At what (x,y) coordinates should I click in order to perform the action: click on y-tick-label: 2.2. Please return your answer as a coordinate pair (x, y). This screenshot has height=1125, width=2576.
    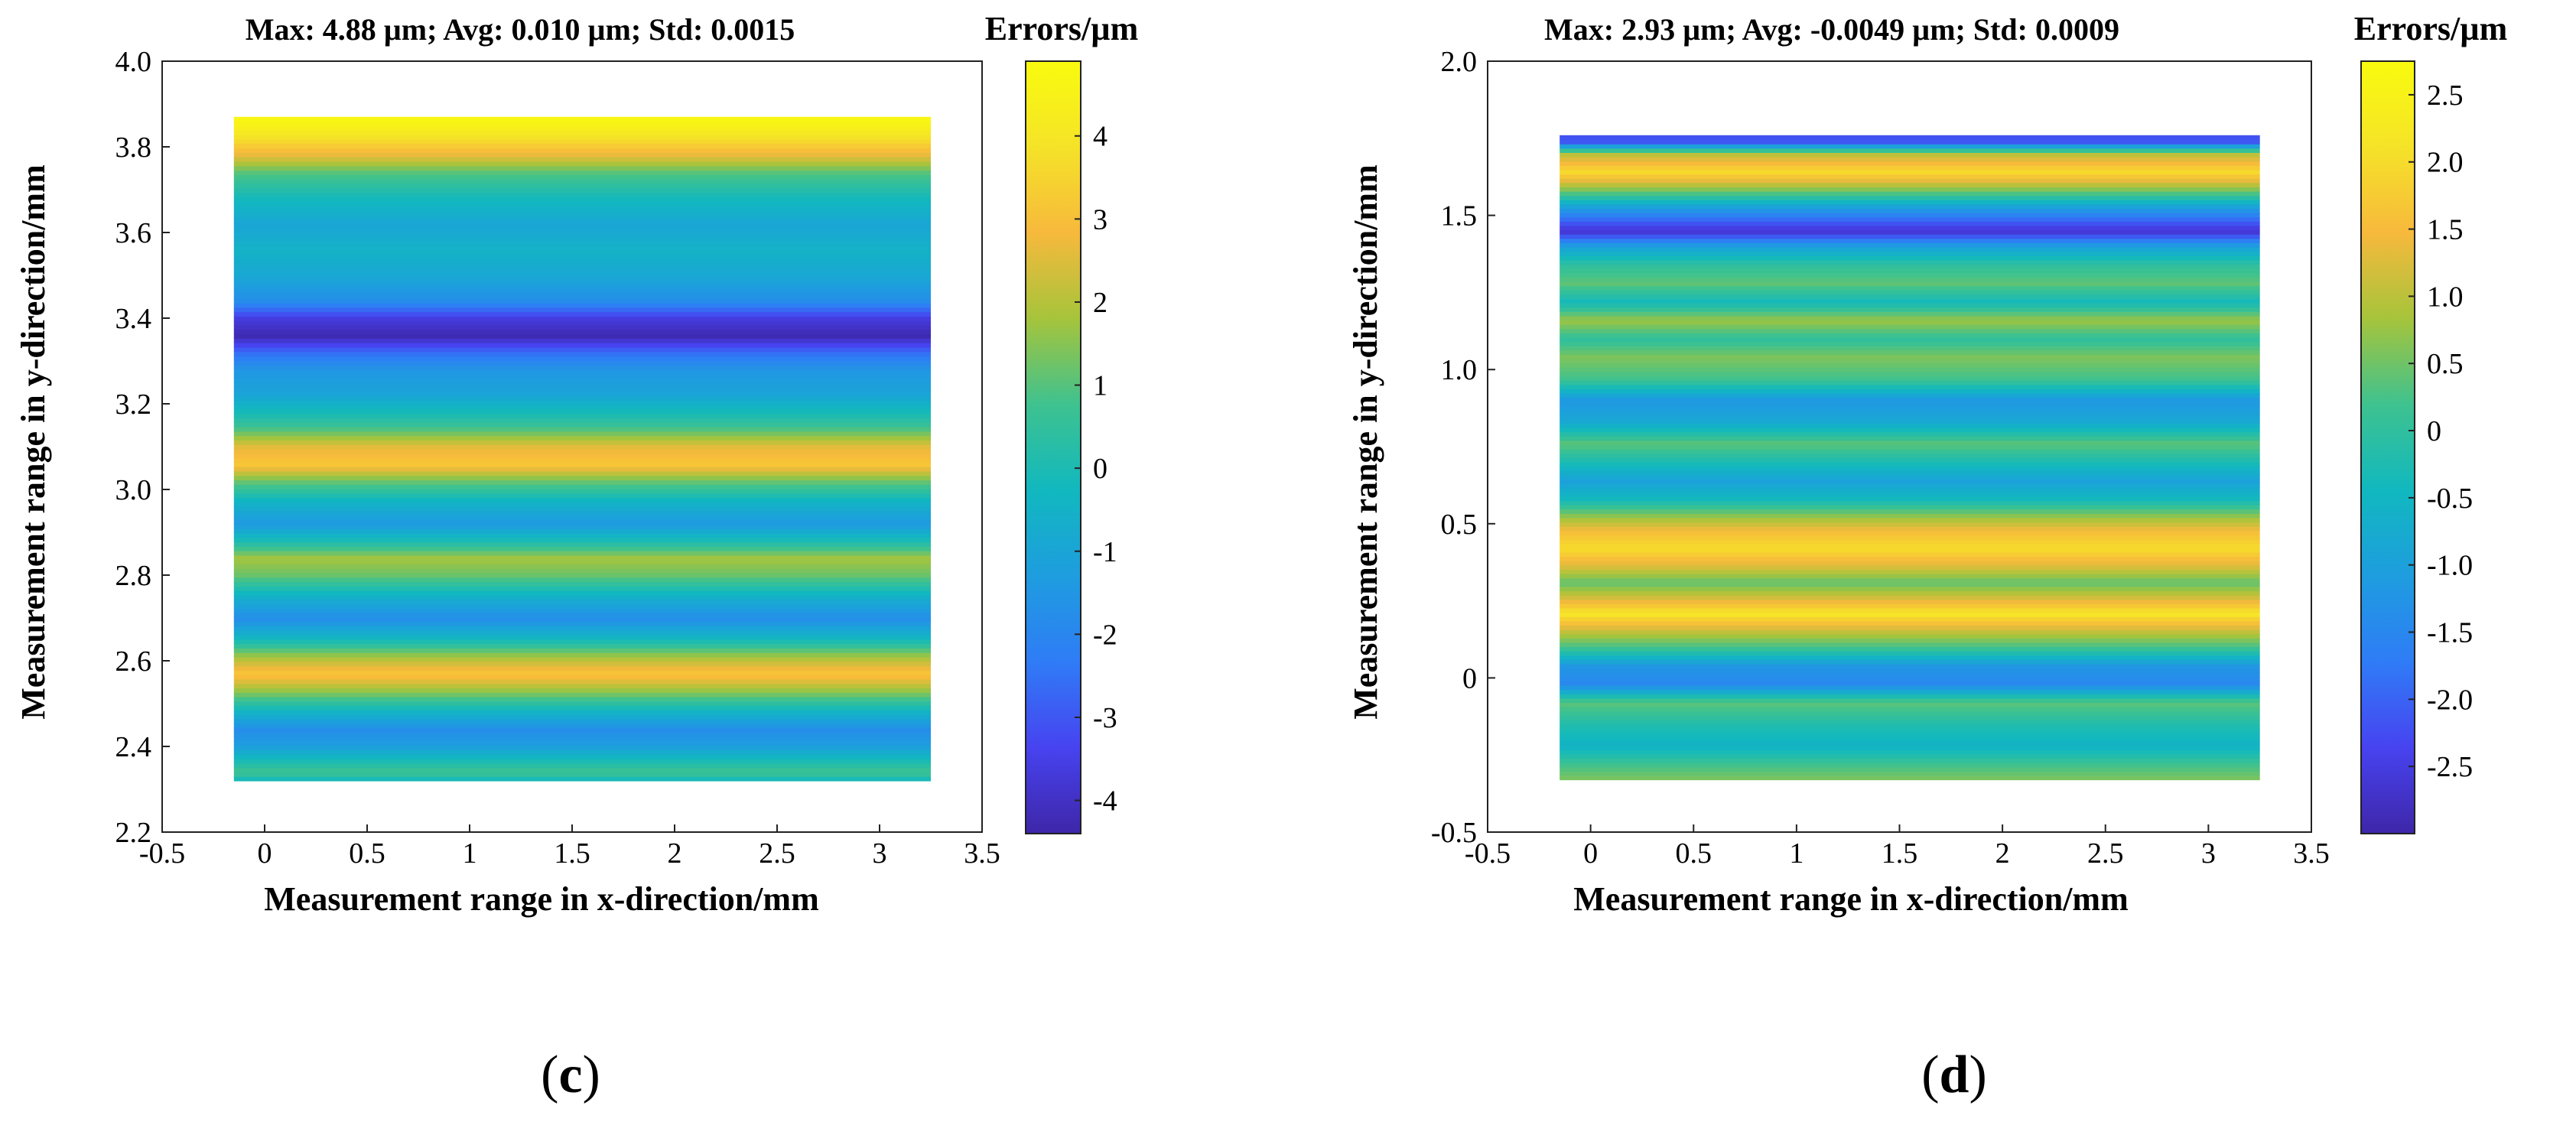
    Looking at the image, I should click on (133, 833).